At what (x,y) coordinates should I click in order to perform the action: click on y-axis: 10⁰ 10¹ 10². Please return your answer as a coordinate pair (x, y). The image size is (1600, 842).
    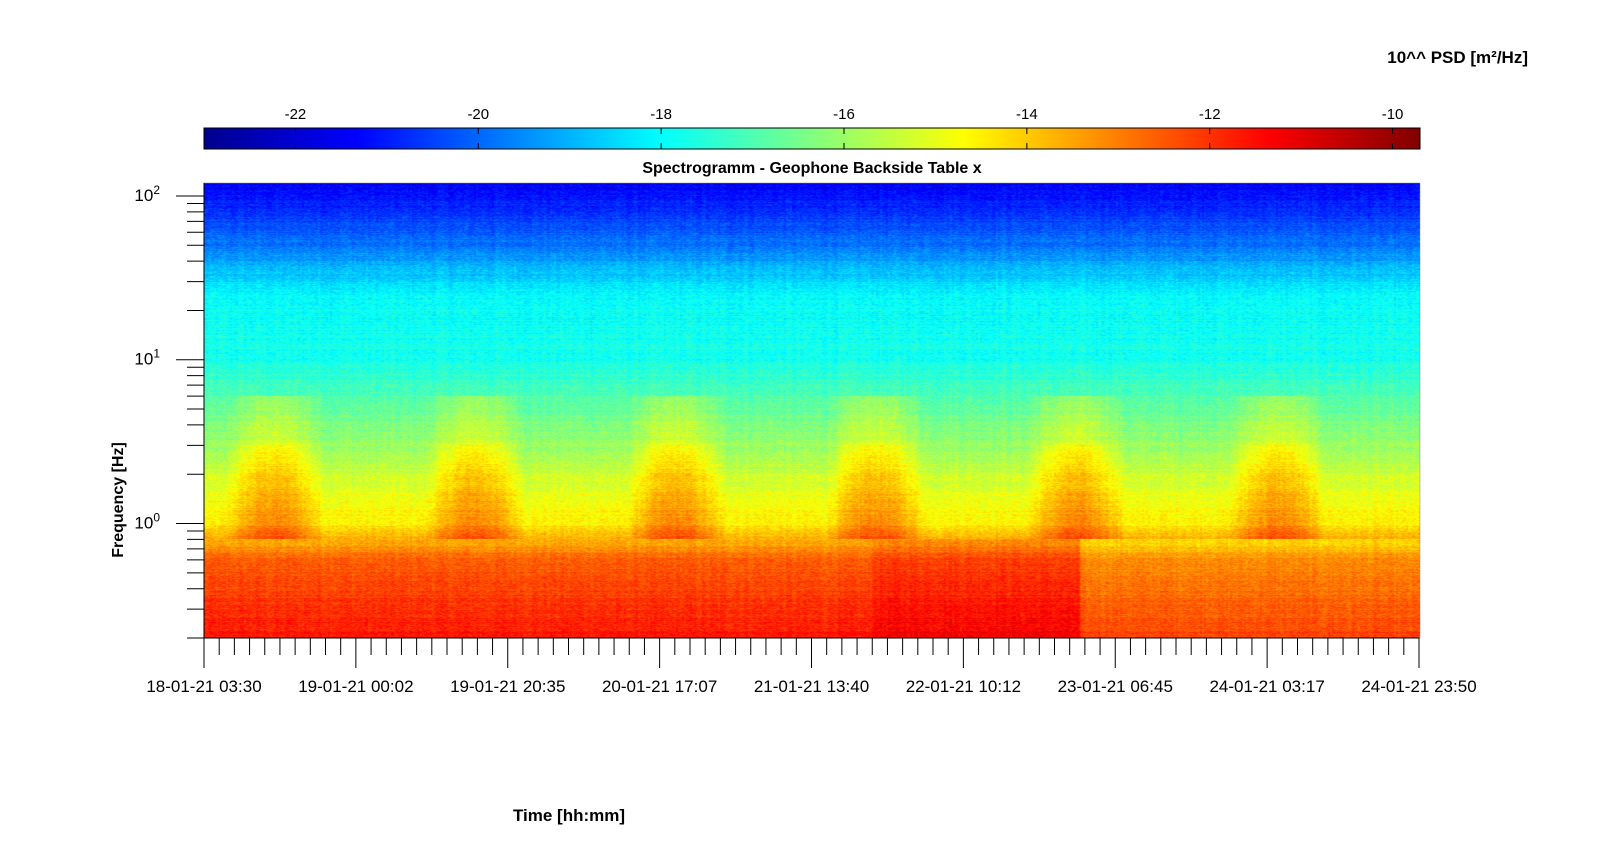
    Looking at the image, I should click on (169, 411).